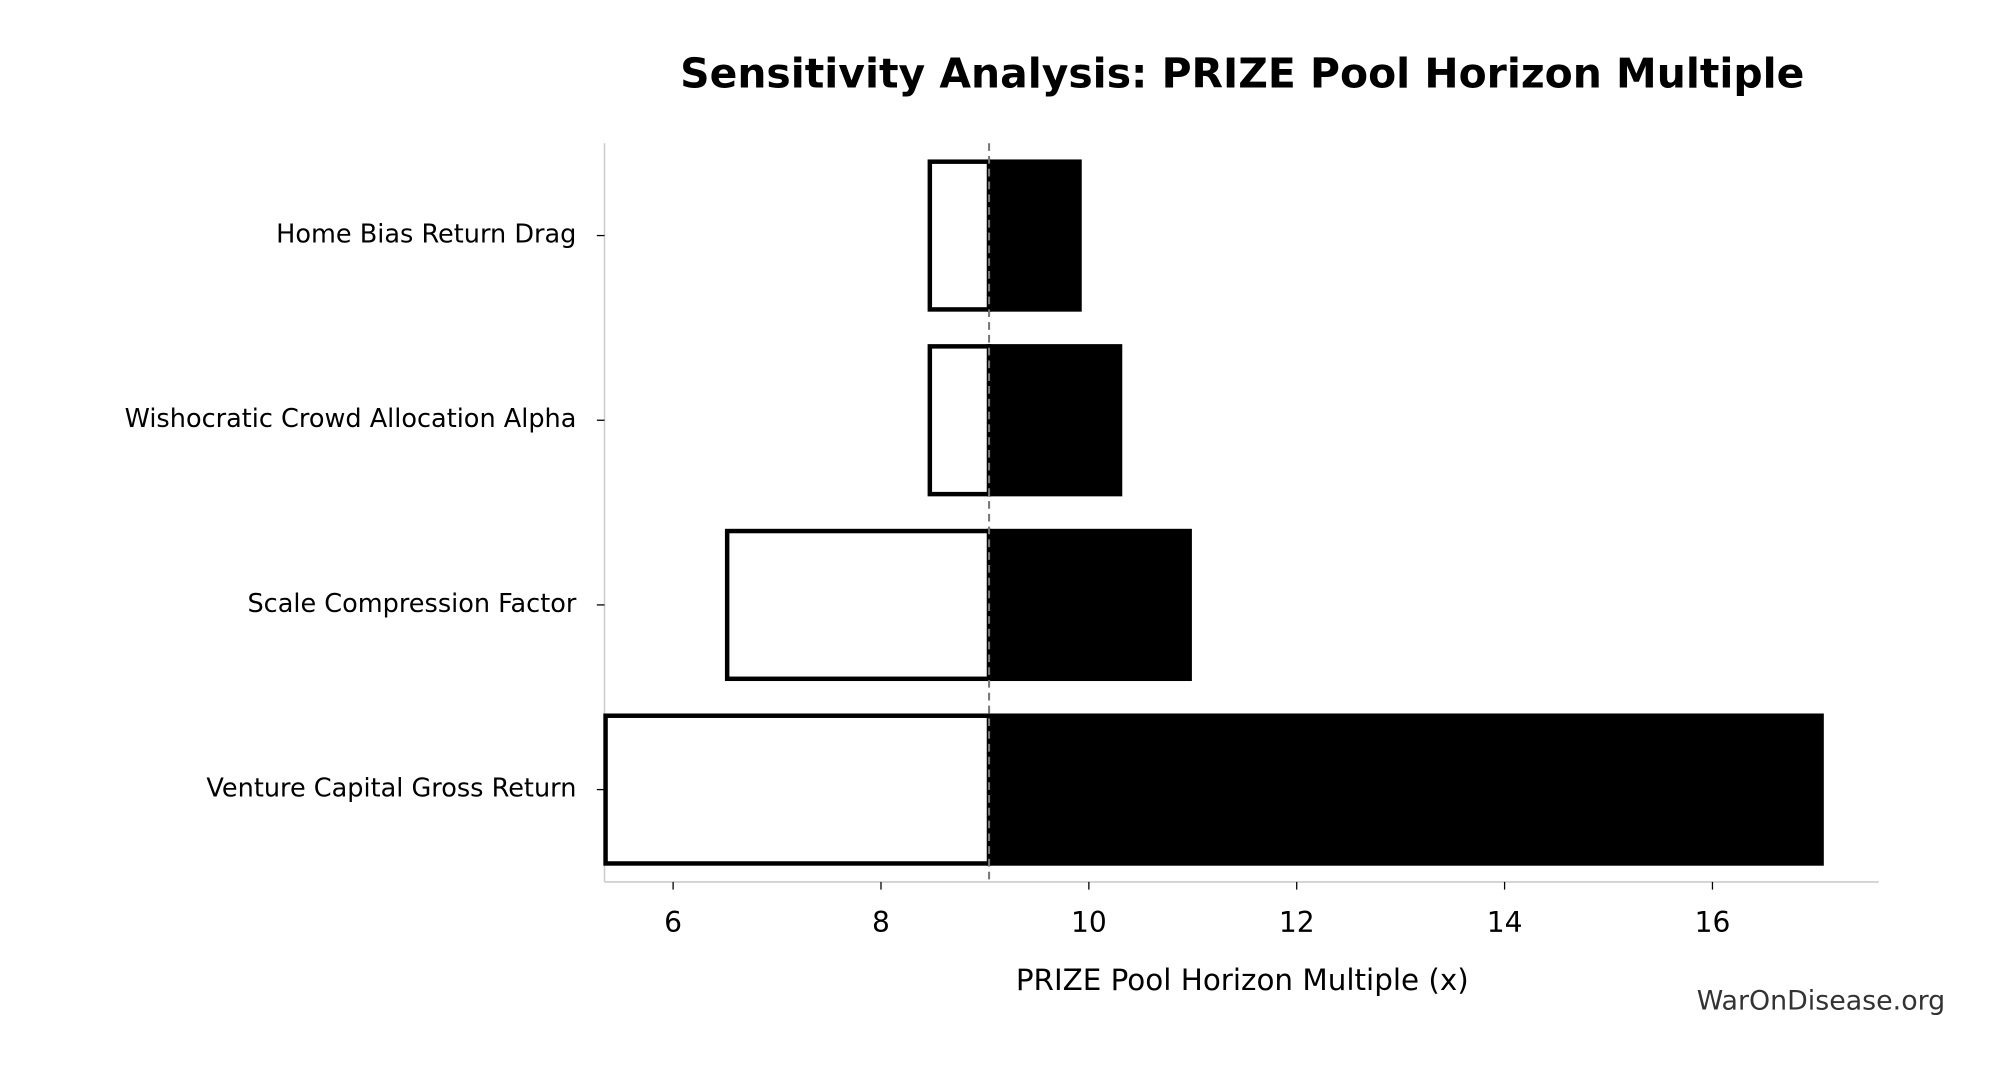  What do you see at coordinates (1089, 922) in the screenshot?
I see `x-tick-label: 10` at bounding box center [1089, 922].